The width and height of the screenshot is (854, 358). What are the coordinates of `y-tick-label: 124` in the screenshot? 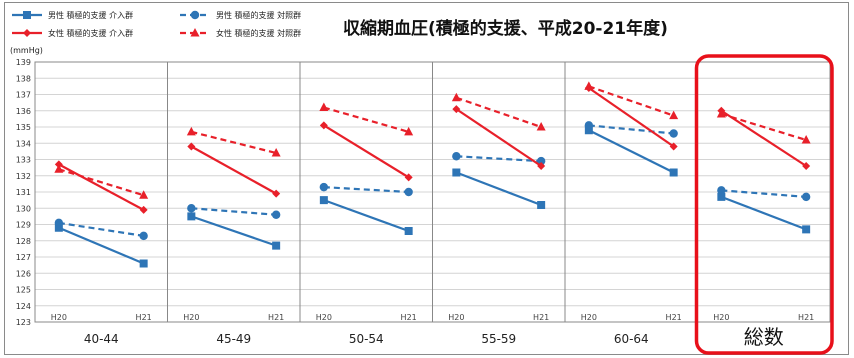 It's located at (23, 306).